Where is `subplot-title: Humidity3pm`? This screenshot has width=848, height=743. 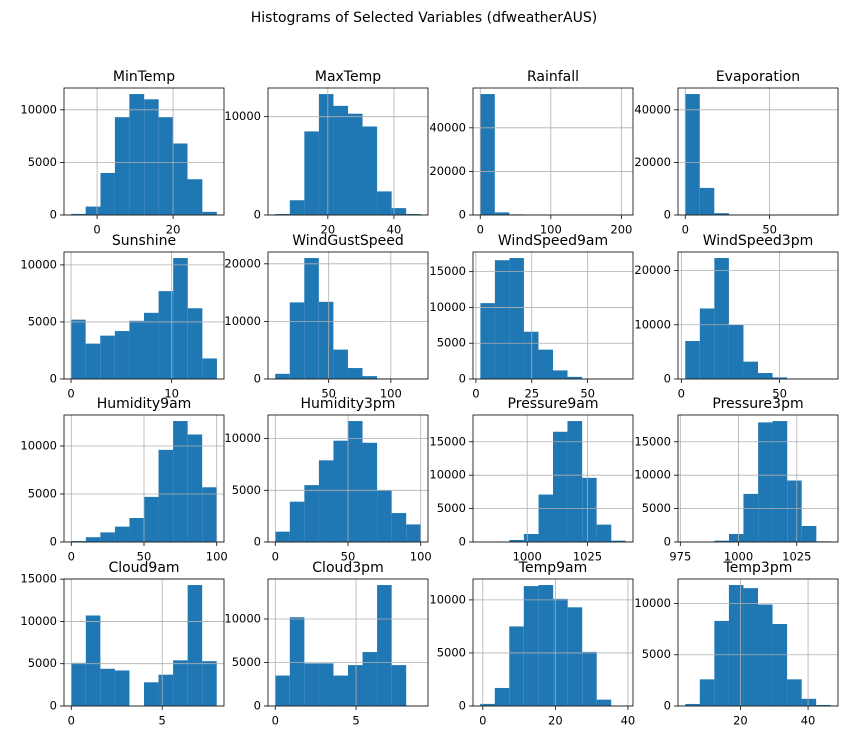 subplot-title: Humidity3pm is located at coordinates (348, 404).